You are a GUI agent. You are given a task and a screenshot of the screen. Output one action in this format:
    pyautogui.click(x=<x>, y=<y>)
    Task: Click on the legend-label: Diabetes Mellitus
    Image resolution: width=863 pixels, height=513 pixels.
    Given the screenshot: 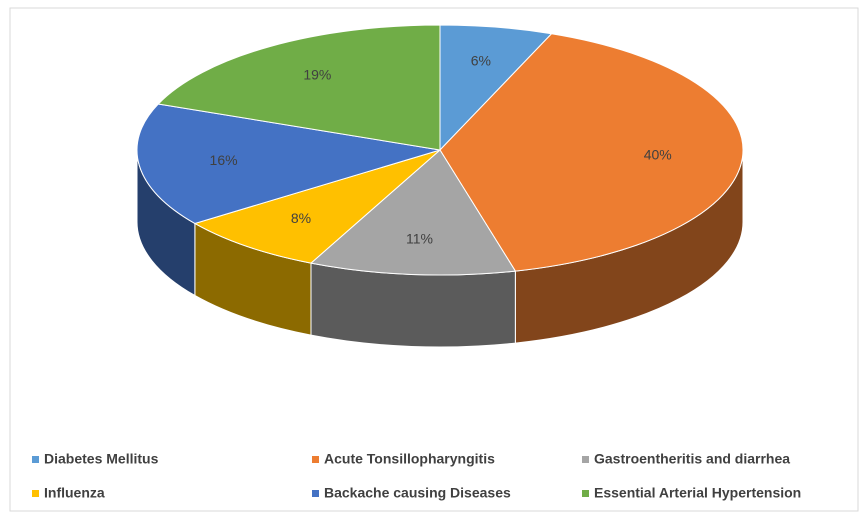 What is the action you would take?
    pyautogui.click(x=101, y=459)
    